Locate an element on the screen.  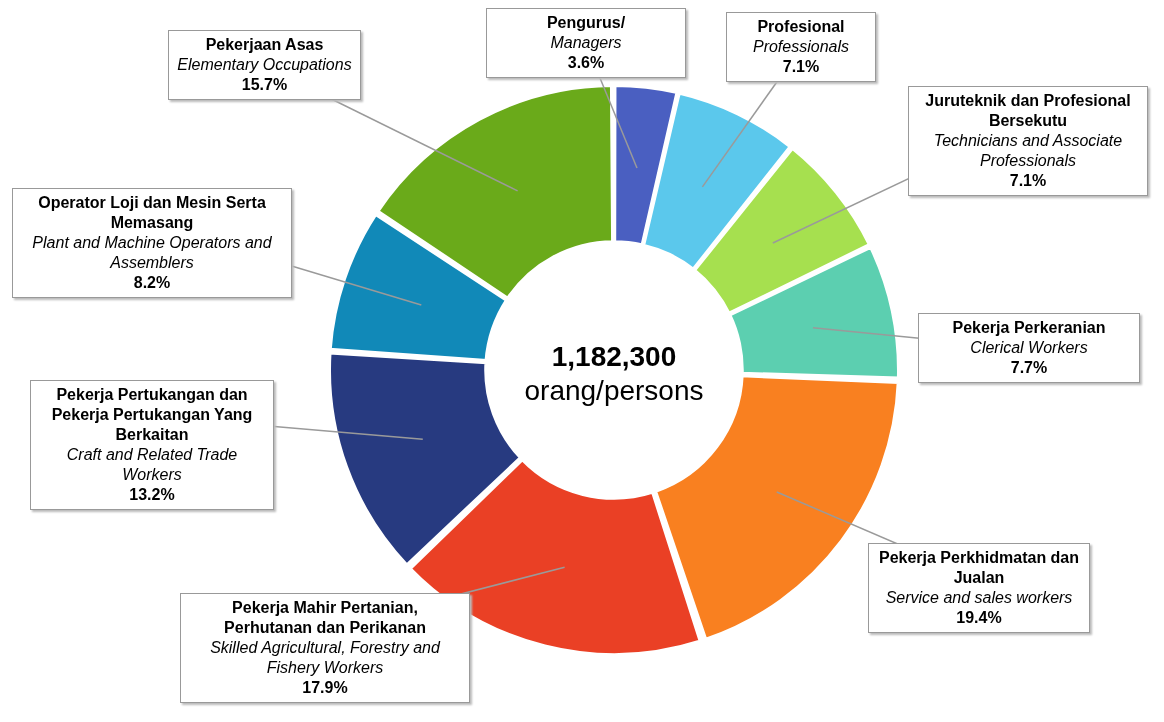
slice-label: Pekerjaan Asas Elementary Occupations is located at coordinates (264, 55).